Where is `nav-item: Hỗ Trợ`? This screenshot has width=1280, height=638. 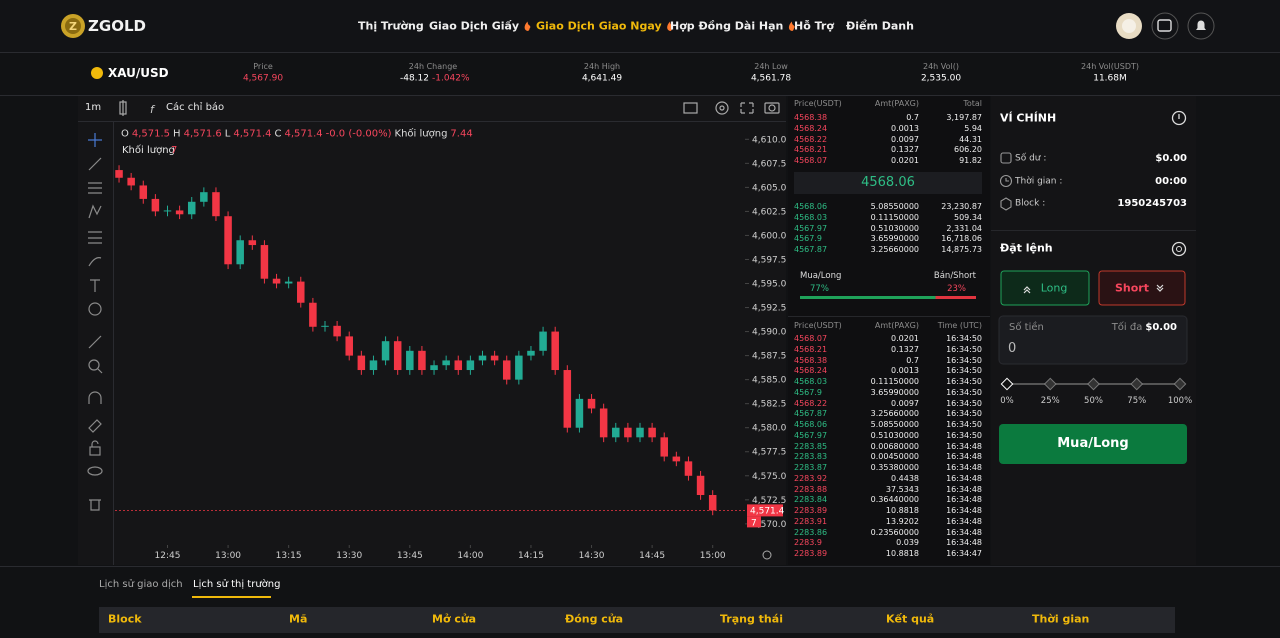
nav-item: Hỗ Trợ is located at coordinates (814, 26).